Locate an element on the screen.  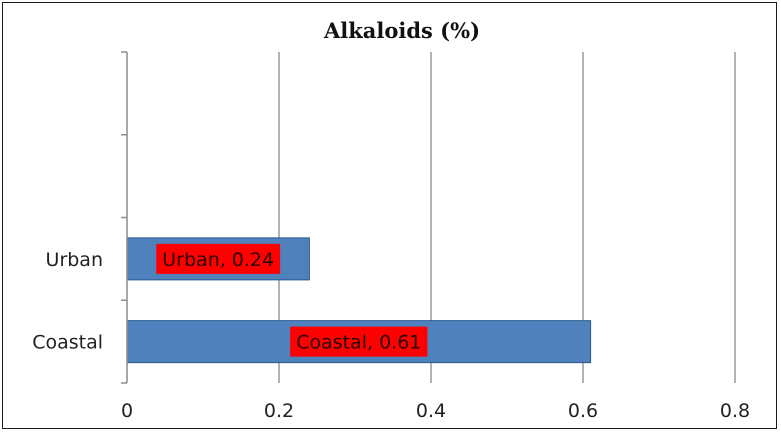
data-label-text: Urban, 0.24 is located at coordinates (218, 260).